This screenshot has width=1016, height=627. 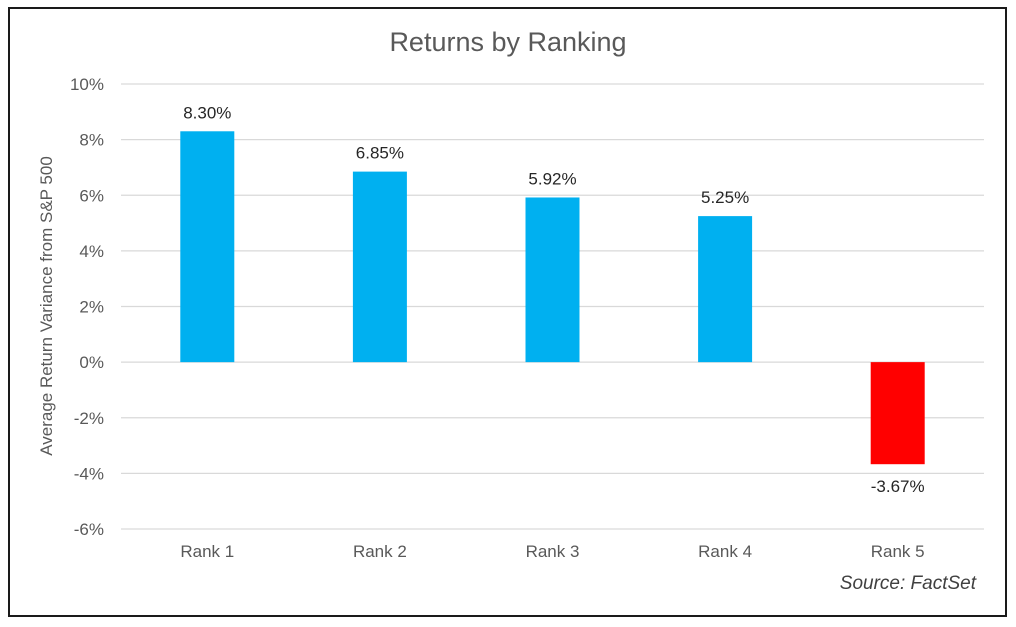 What do you see at coordinates (207, 551) in the screenshot?
I see `x-category-label: Rank 1` at bounding box center [207, 551].